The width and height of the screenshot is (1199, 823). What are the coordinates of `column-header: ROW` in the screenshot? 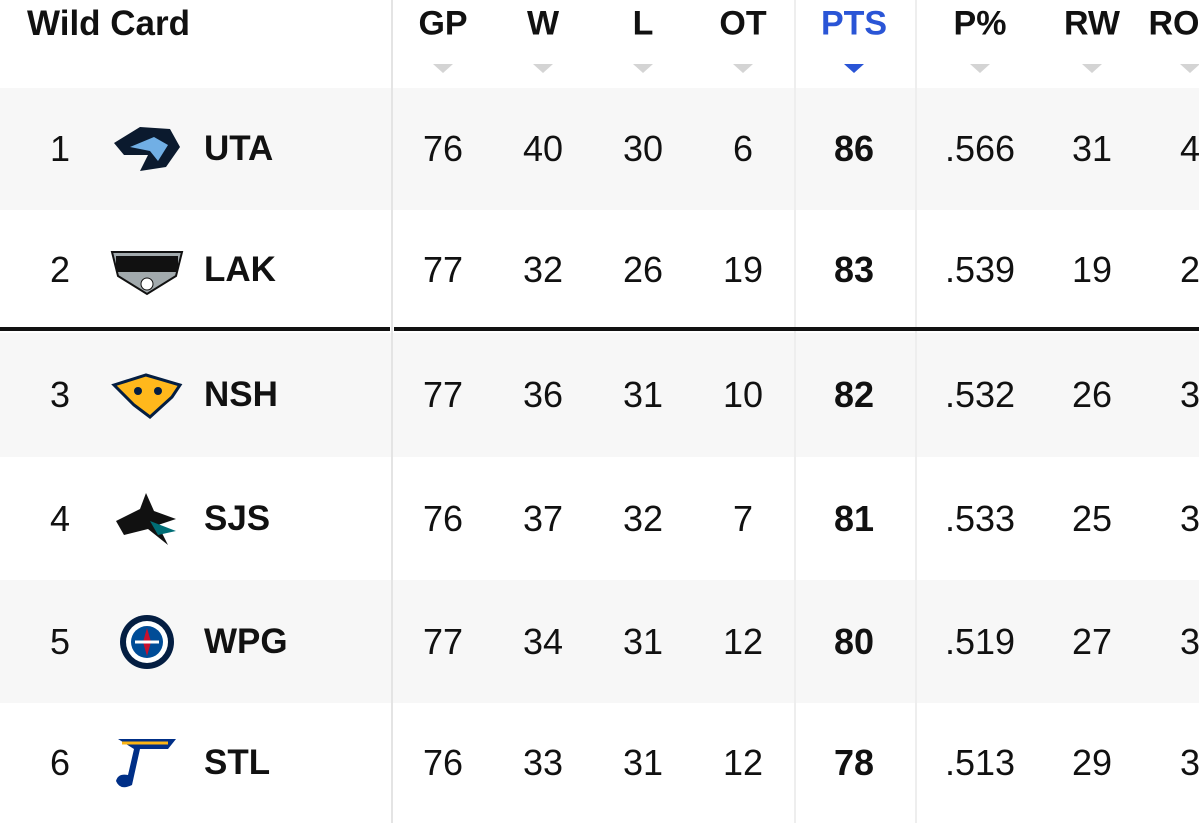 It's located at (1173, 23).